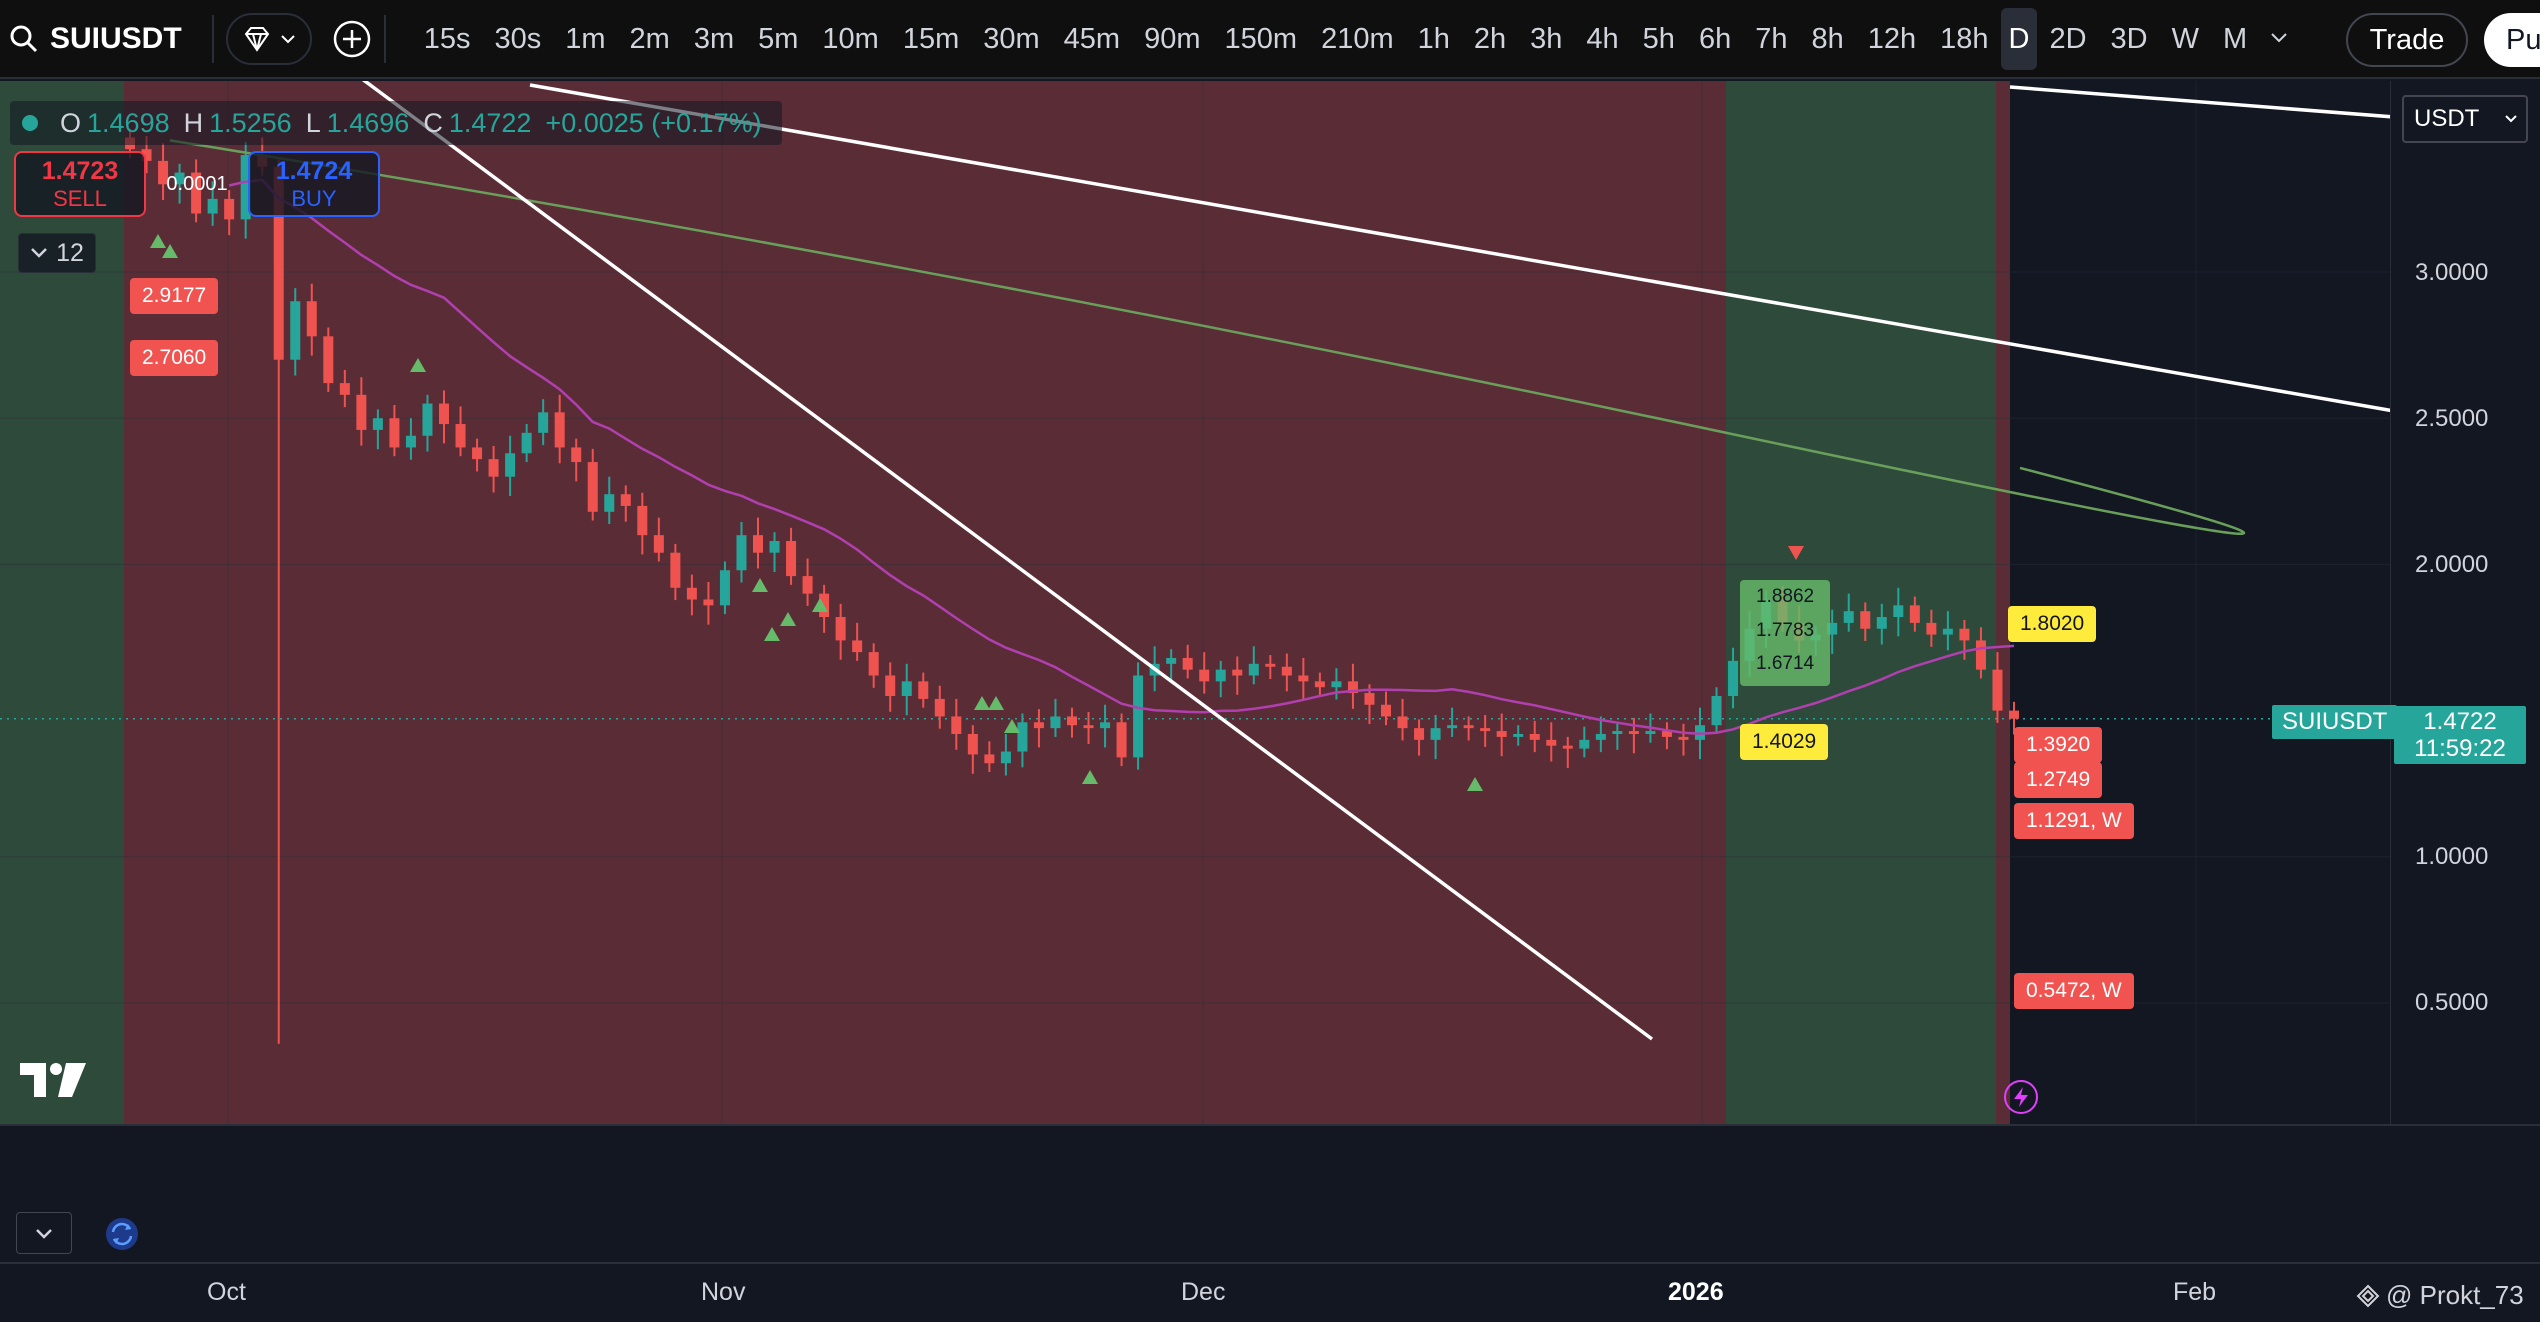 The width and height of the screenshot is (2540, 1322). I want to click on level-label: 0.5472, W, so click(2074, 991).